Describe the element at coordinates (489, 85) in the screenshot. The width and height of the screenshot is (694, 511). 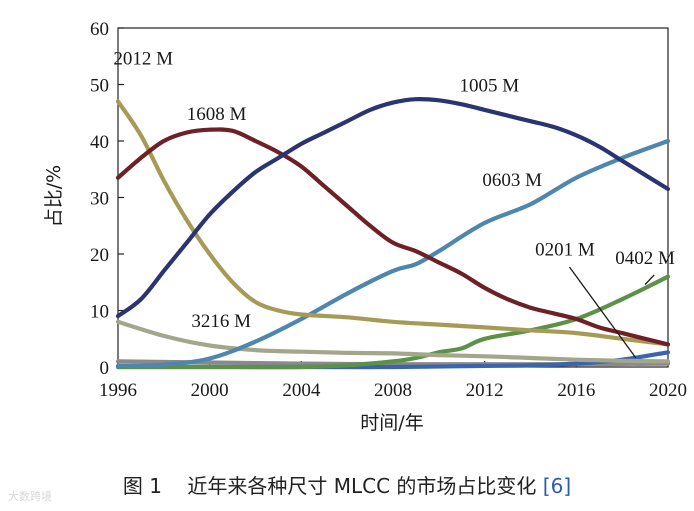
I see `series-label-1005-m: 1005 M` at that location.